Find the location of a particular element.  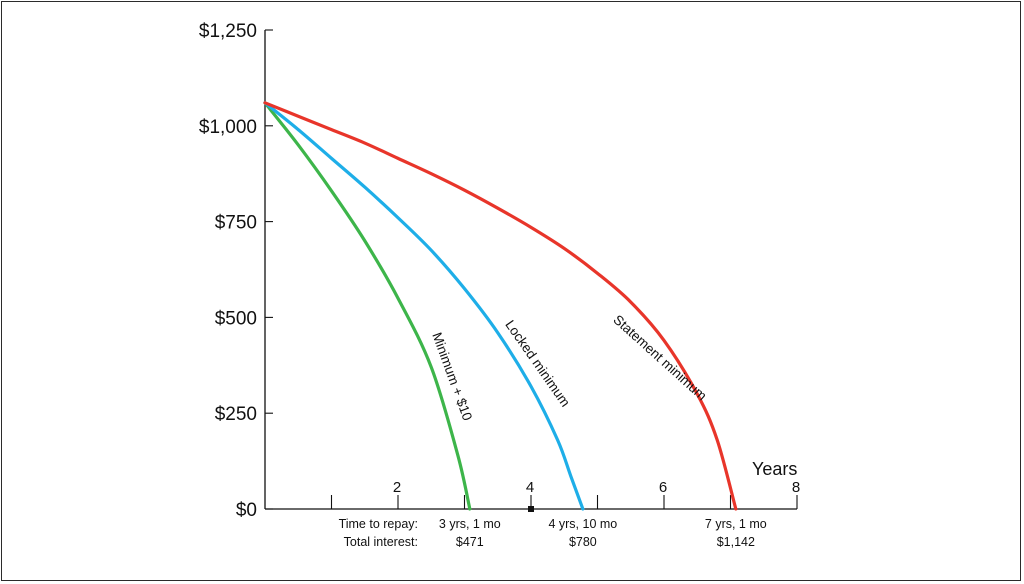

x-tick-label: 6 is located at coordinates (663, 487).